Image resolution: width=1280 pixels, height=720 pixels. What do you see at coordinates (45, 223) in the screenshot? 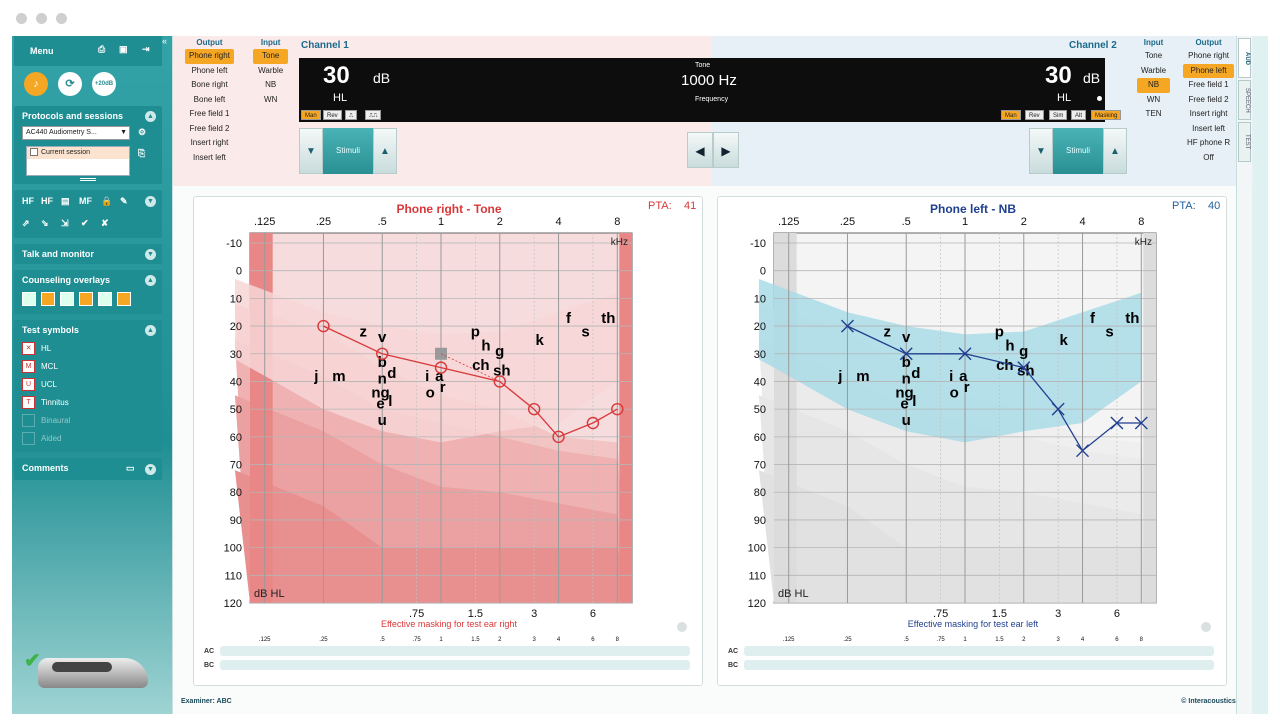
I see `tool-icon-2: ⇘` at bounding box center [45, 223].